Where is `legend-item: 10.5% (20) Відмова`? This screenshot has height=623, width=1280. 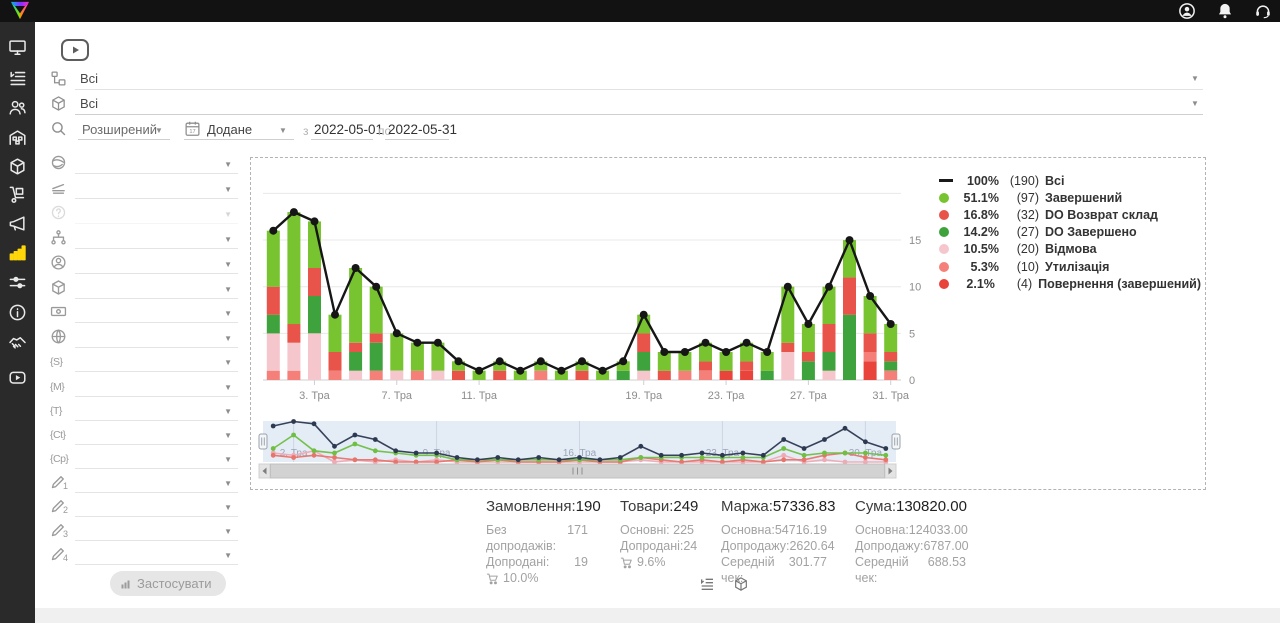 legend-item: 10.5% (20) Відмова is located at coordinates (1070, 249).